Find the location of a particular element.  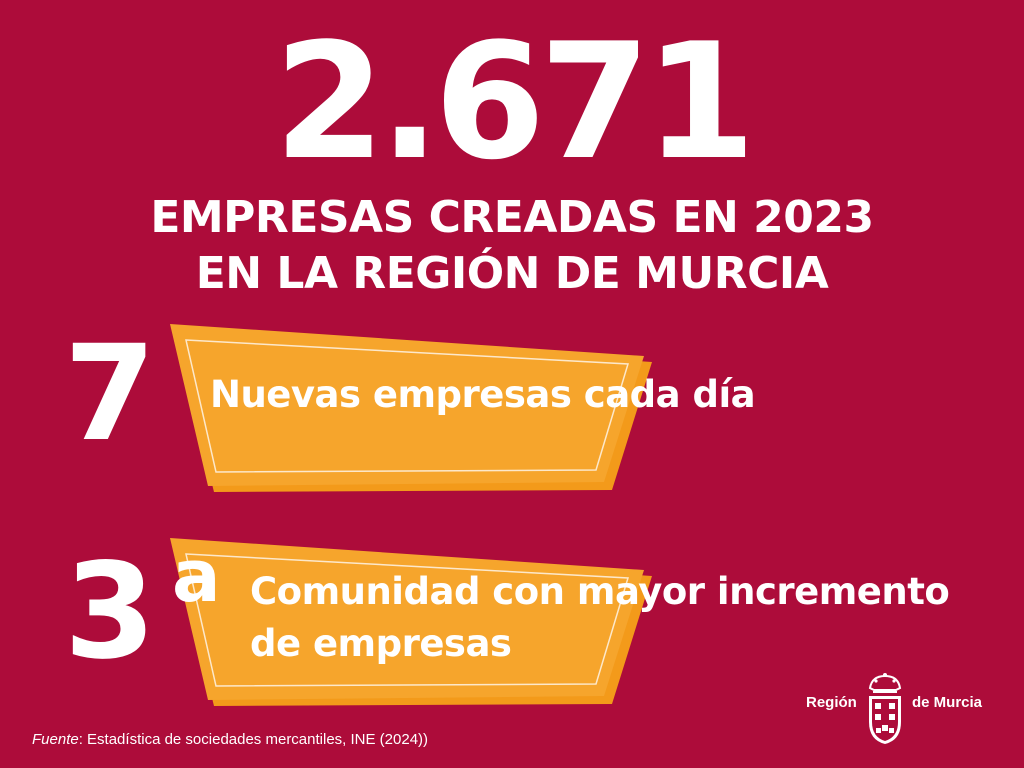

stat-2-ribbon is located at coordinates (411, 622).